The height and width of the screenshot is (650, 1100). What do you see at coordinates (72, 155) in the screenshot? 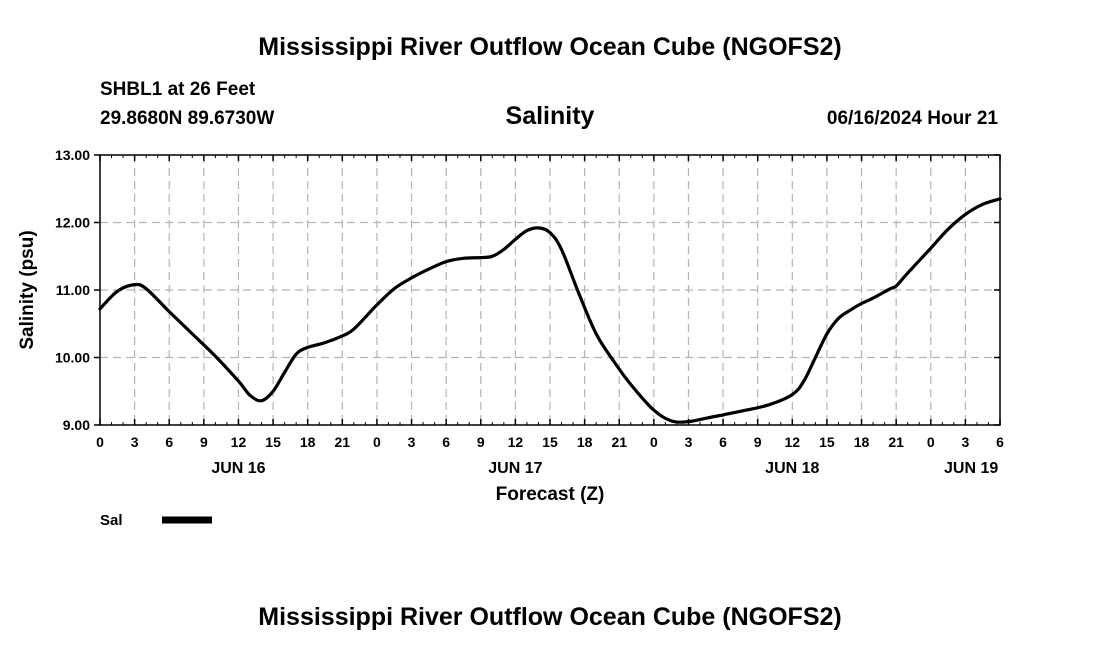
I see `y-tick-label: 13.00` at bounding box center [72, 155].